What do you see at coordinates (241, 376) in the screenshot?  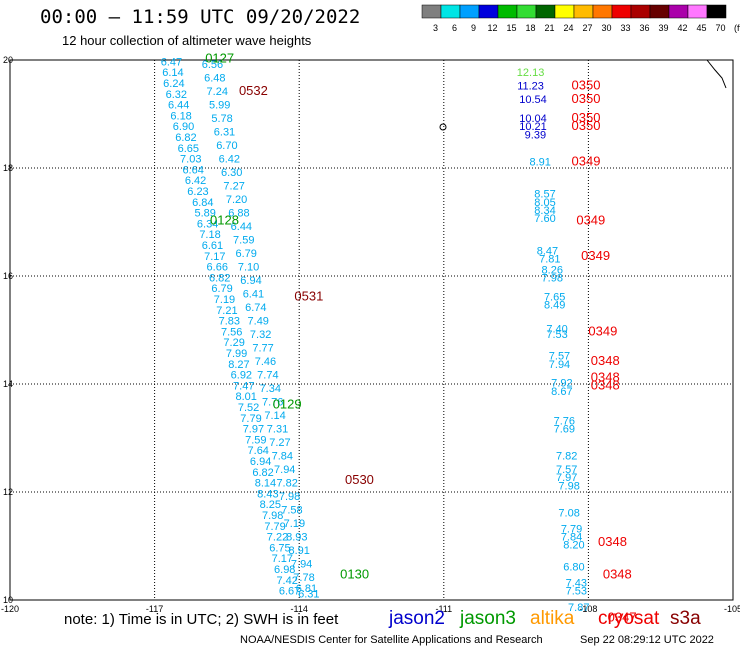 I see `wave-height-label-0-29: 6.92` at bounding box center [241, 376].